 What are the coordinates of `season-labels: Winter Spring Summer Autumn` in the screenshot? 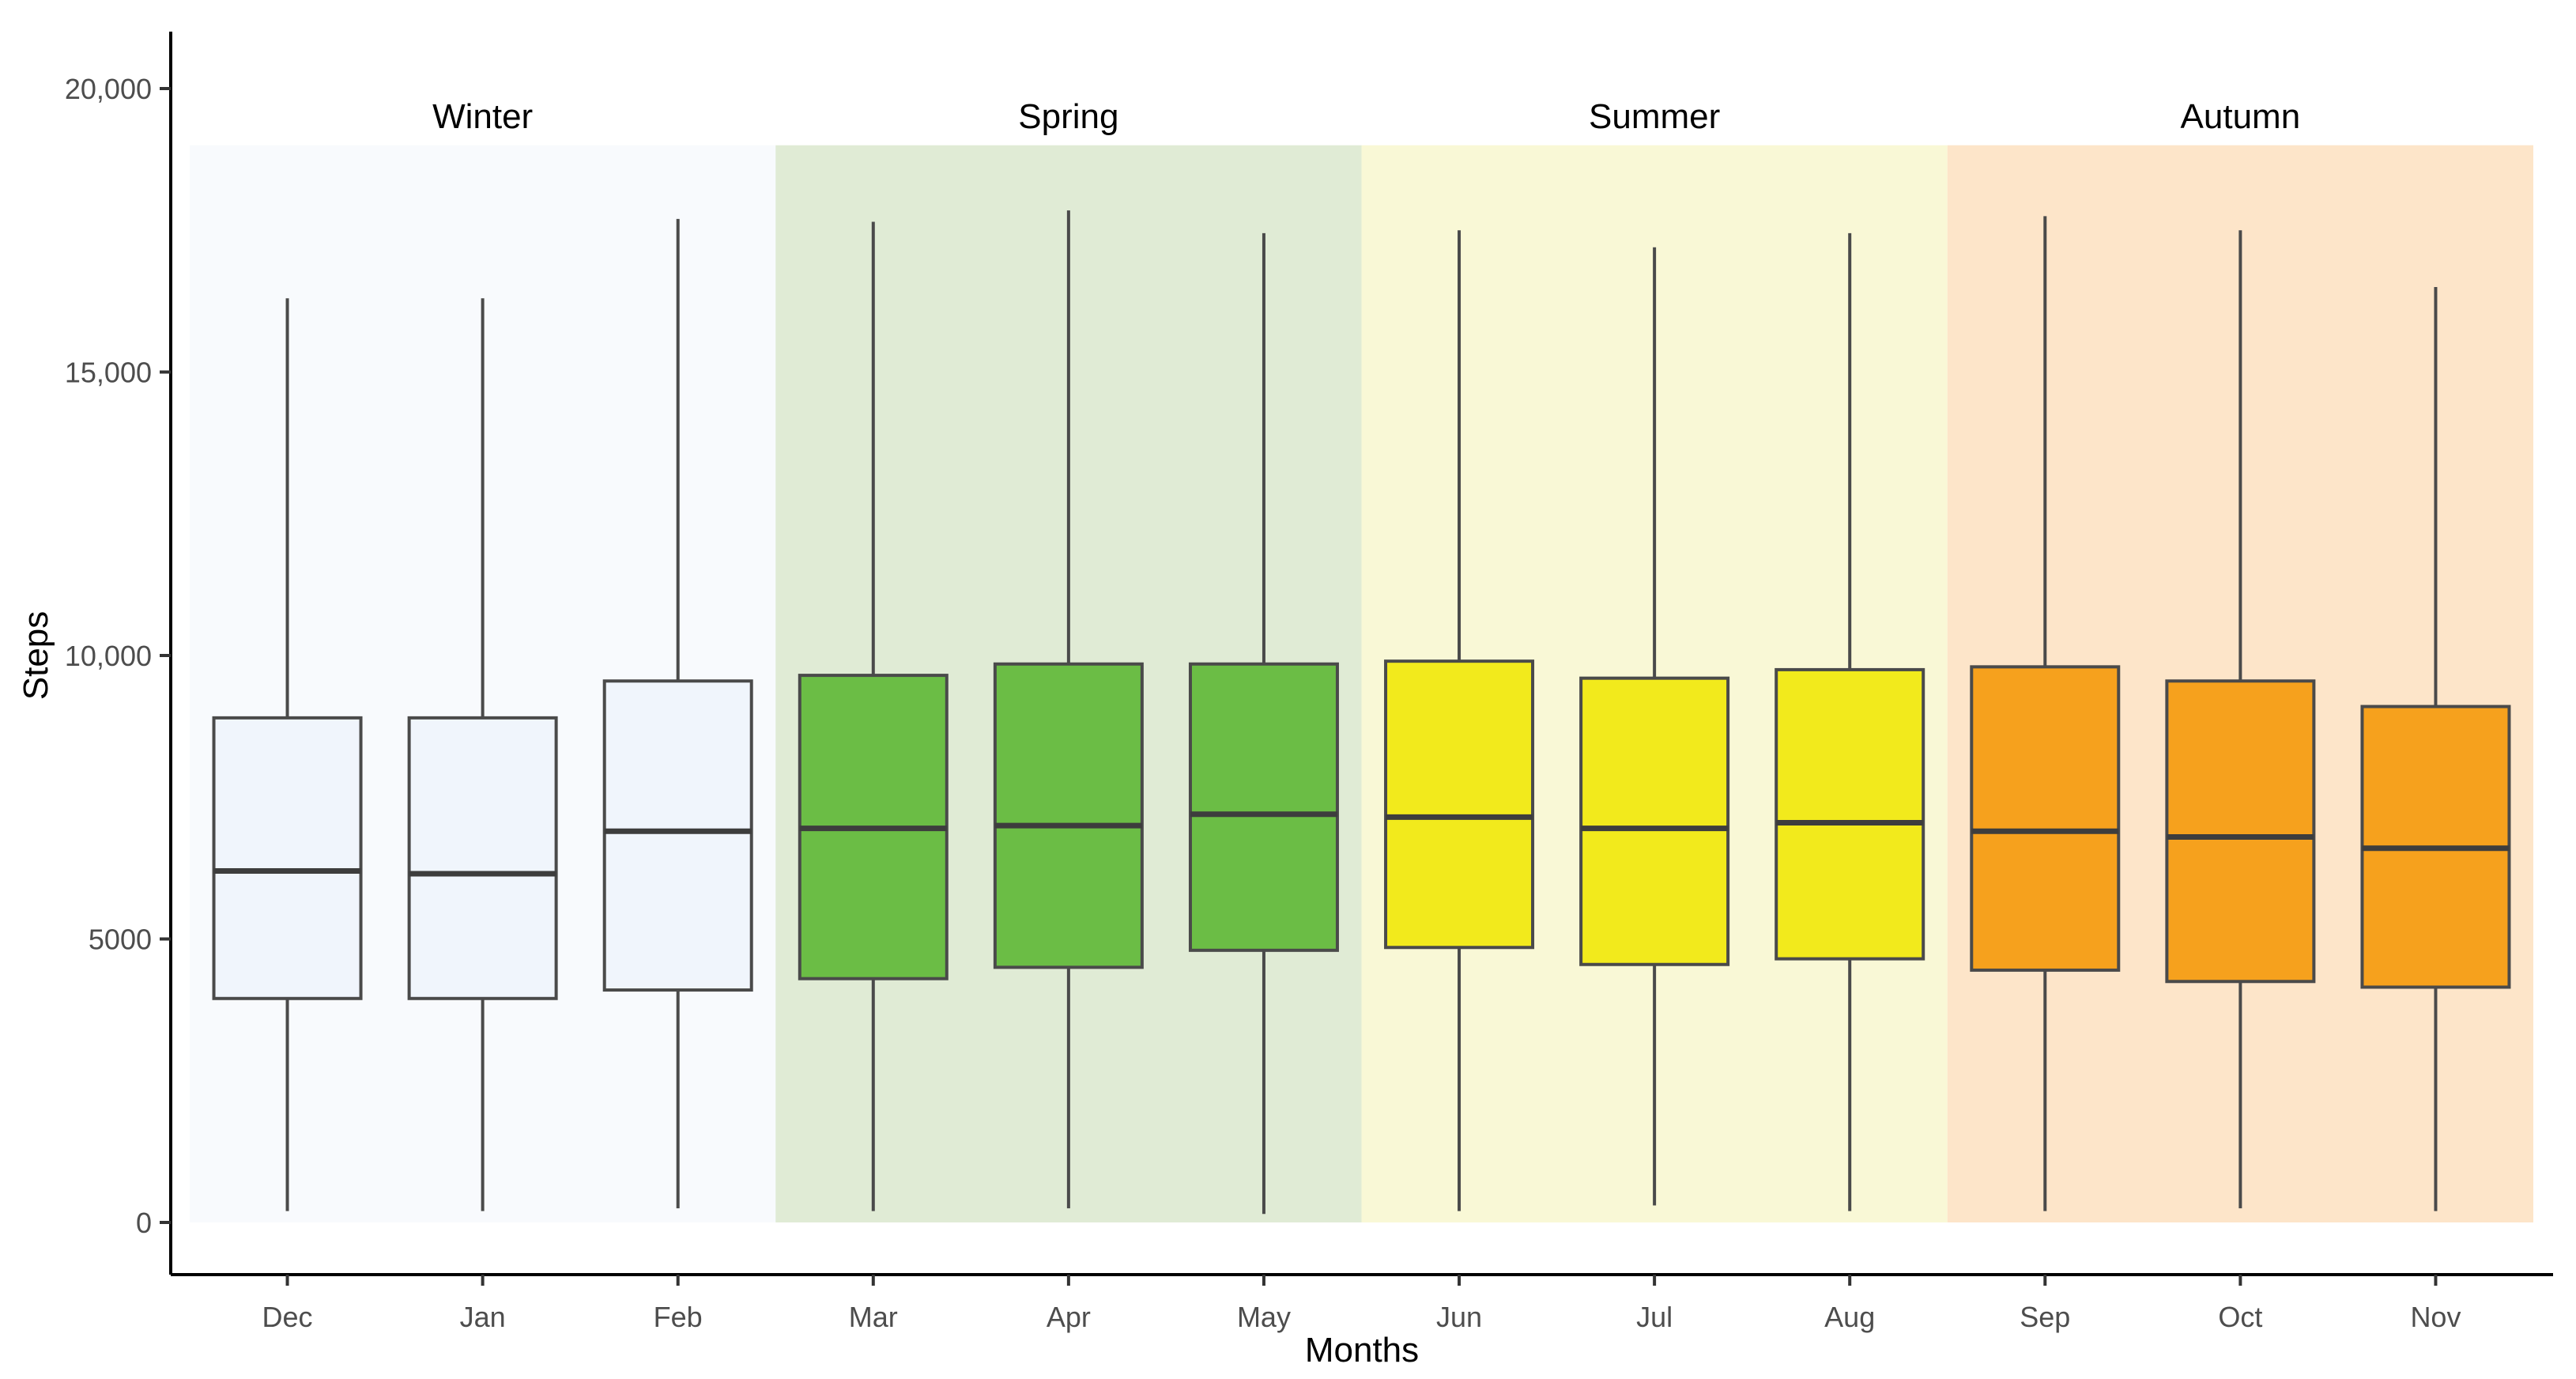 It's located at (1366, 117).